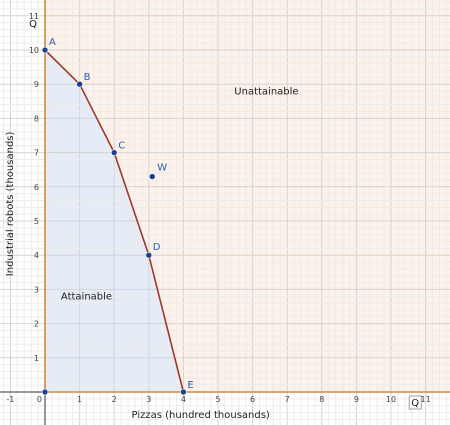 This screenshot has width=450, height=425. Describe the element at coordinates (36, 358) in the screenshot. I see `y-tick-label: 1` at that location.